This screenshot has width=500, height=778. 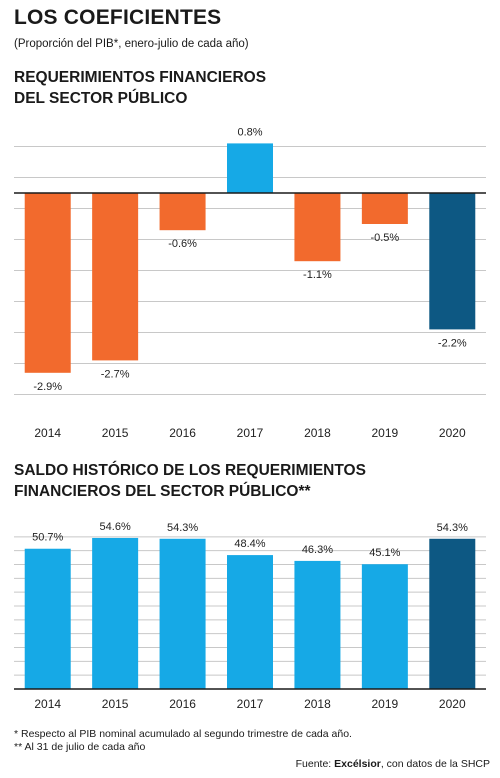 What do you see at coordinates (115, 277) in the screenshot?
I see `chart1-bar-2015` at bounding box center [115, 277].